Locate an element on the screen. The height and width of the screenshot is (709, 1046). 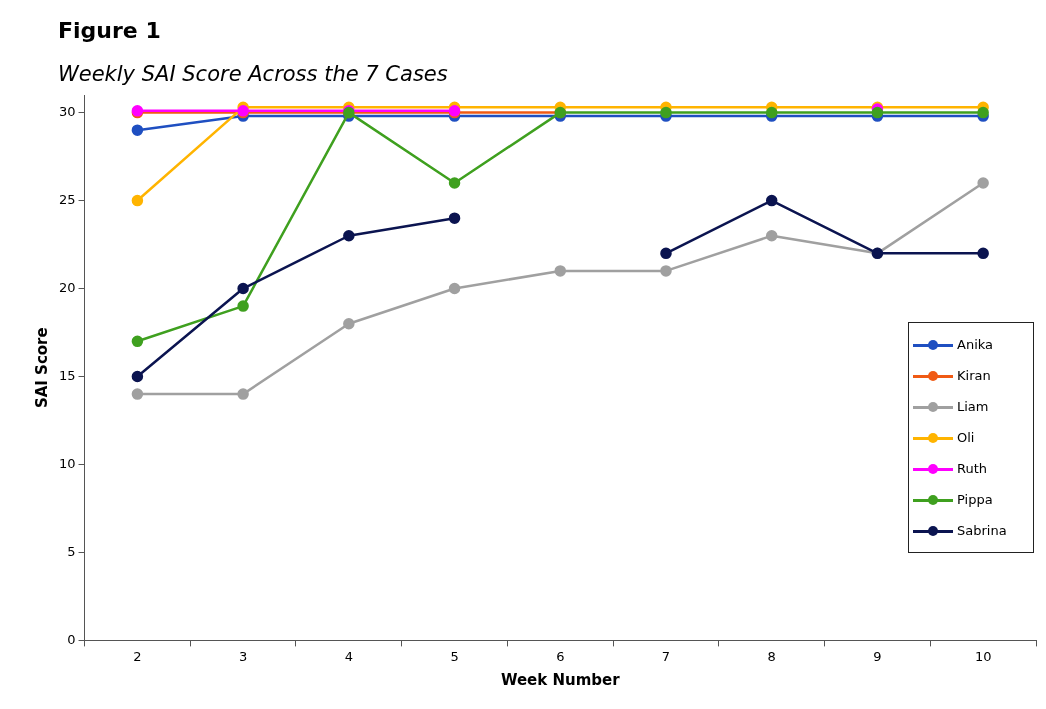
x-tick-label: 9 is located at coordinates (877, 656).